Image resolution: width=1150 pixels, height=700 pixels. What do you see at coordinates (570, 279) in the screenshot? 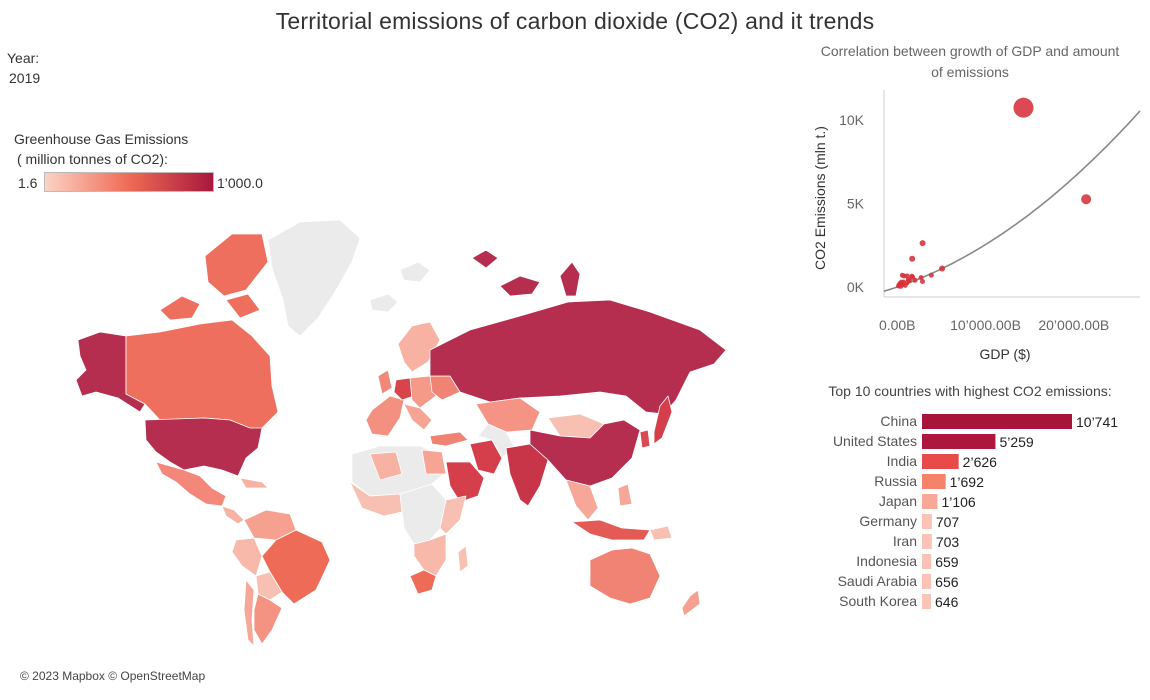
I see `map-russia-far-east-island` at bounding box center [570, 279].